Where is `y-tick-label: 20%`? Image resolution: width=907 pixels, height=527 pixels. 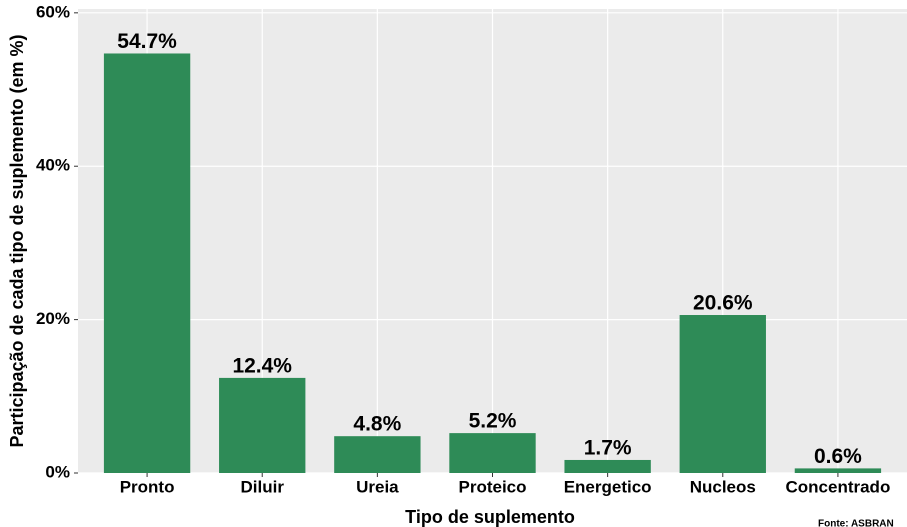 y-tick-label: 20% is located at coordinates (53, 318).